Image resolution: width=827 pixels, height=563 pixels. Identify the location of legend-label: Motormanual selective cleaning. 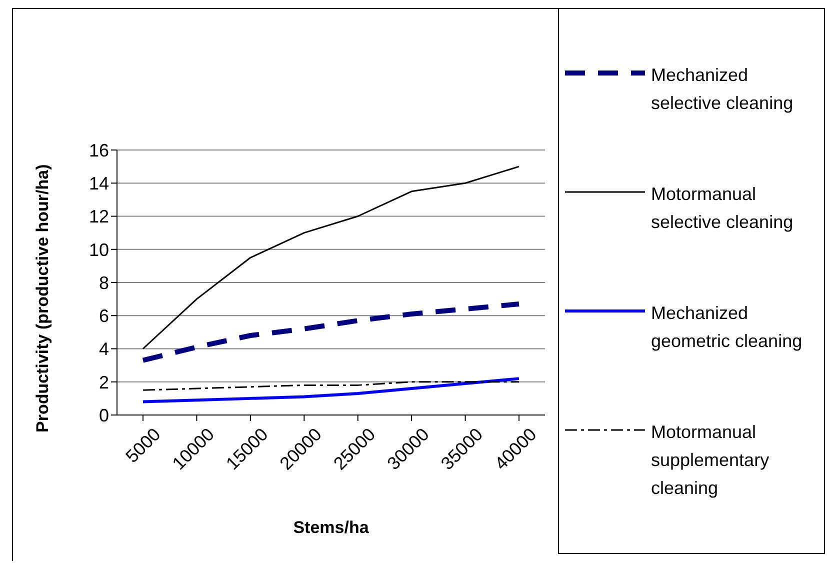
(722, 208).